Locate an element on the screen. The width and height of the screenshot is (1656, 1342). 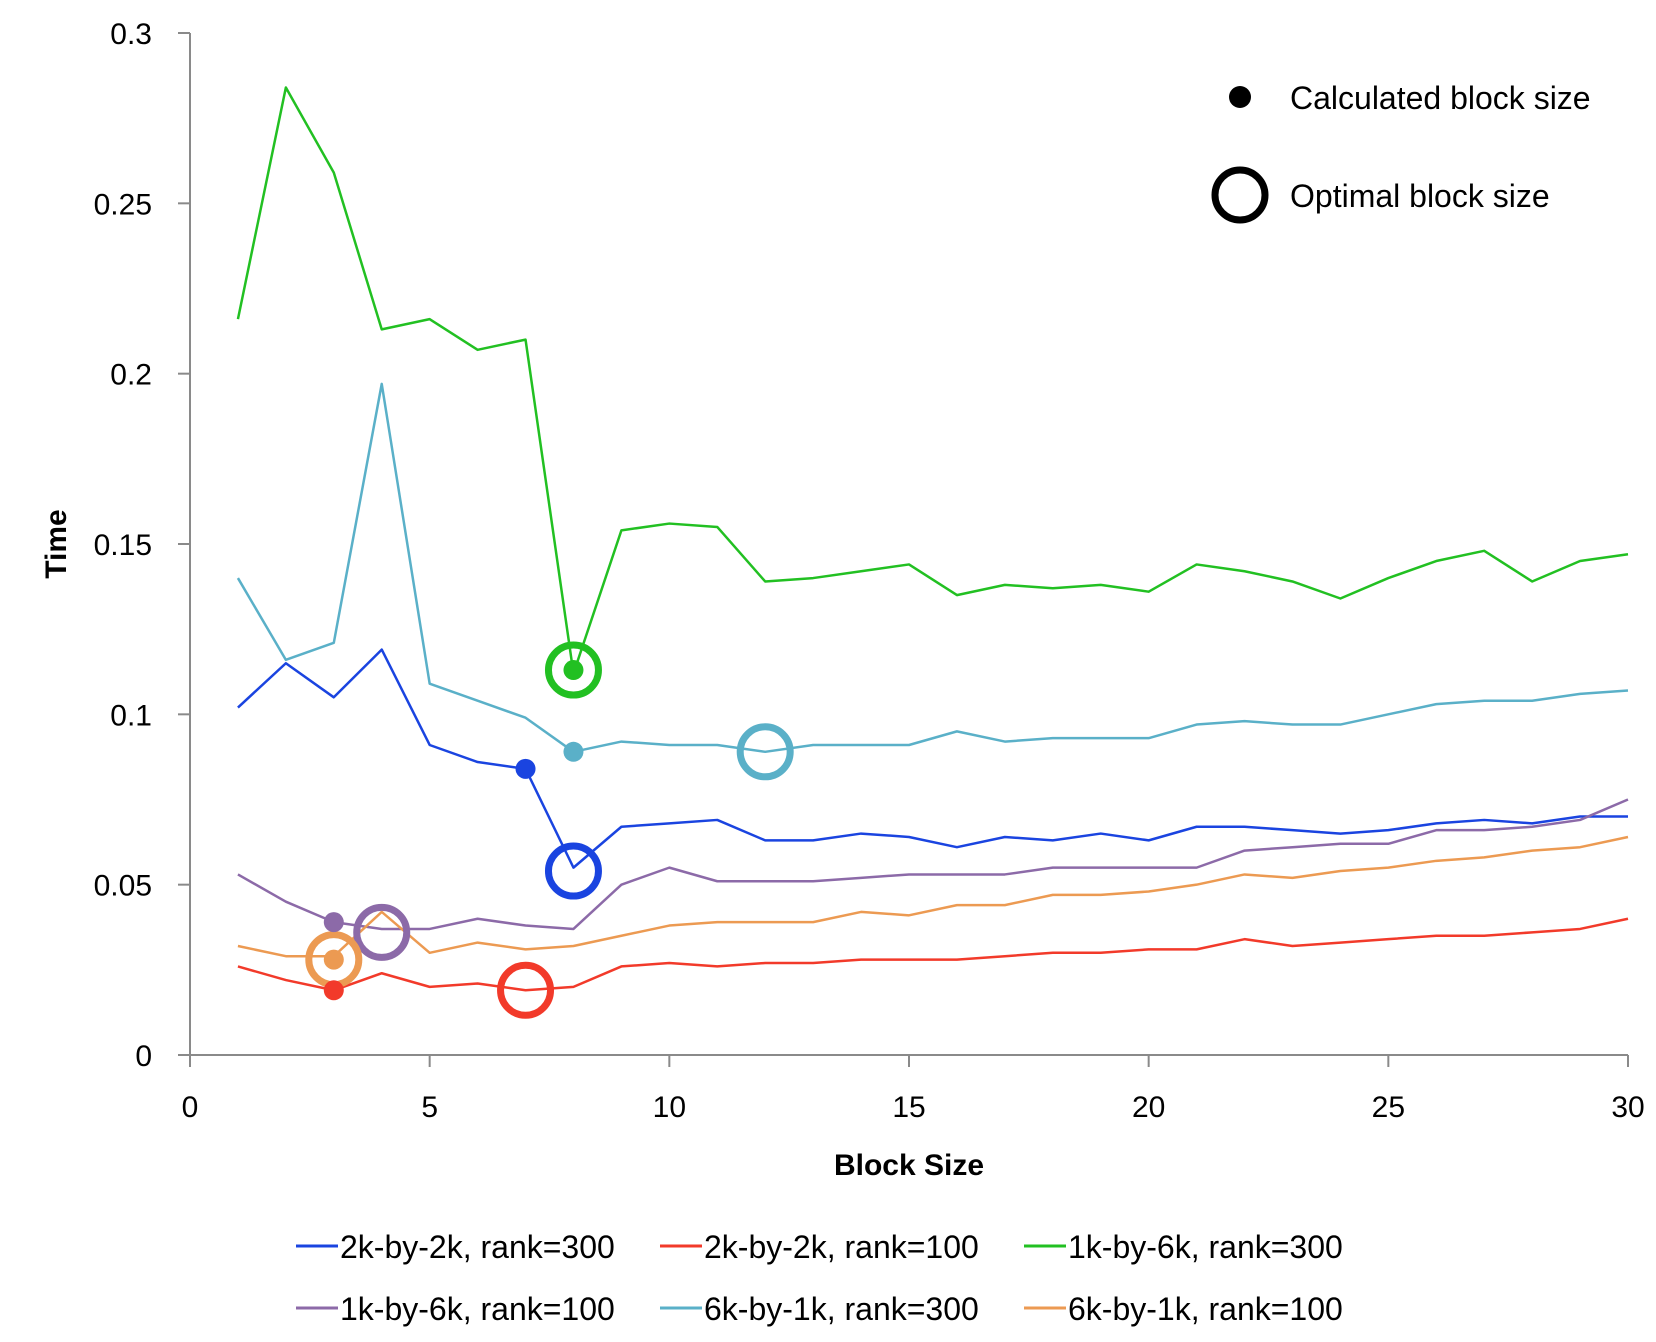
calculated-marker-legend-icon is located at coordinates (1240, 97).